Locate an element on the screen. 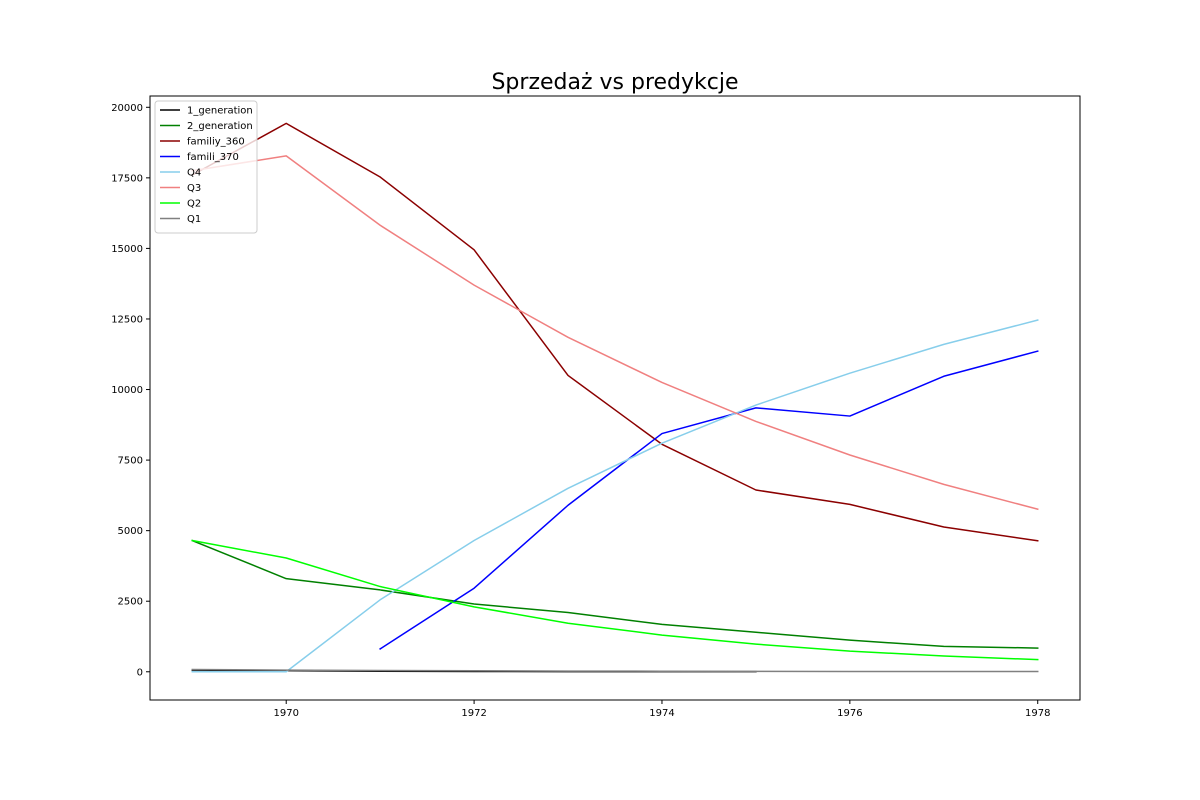 This screenshot has width=1200, height=800. y-tick-label: 7500 is located at coordinates (130, 461).